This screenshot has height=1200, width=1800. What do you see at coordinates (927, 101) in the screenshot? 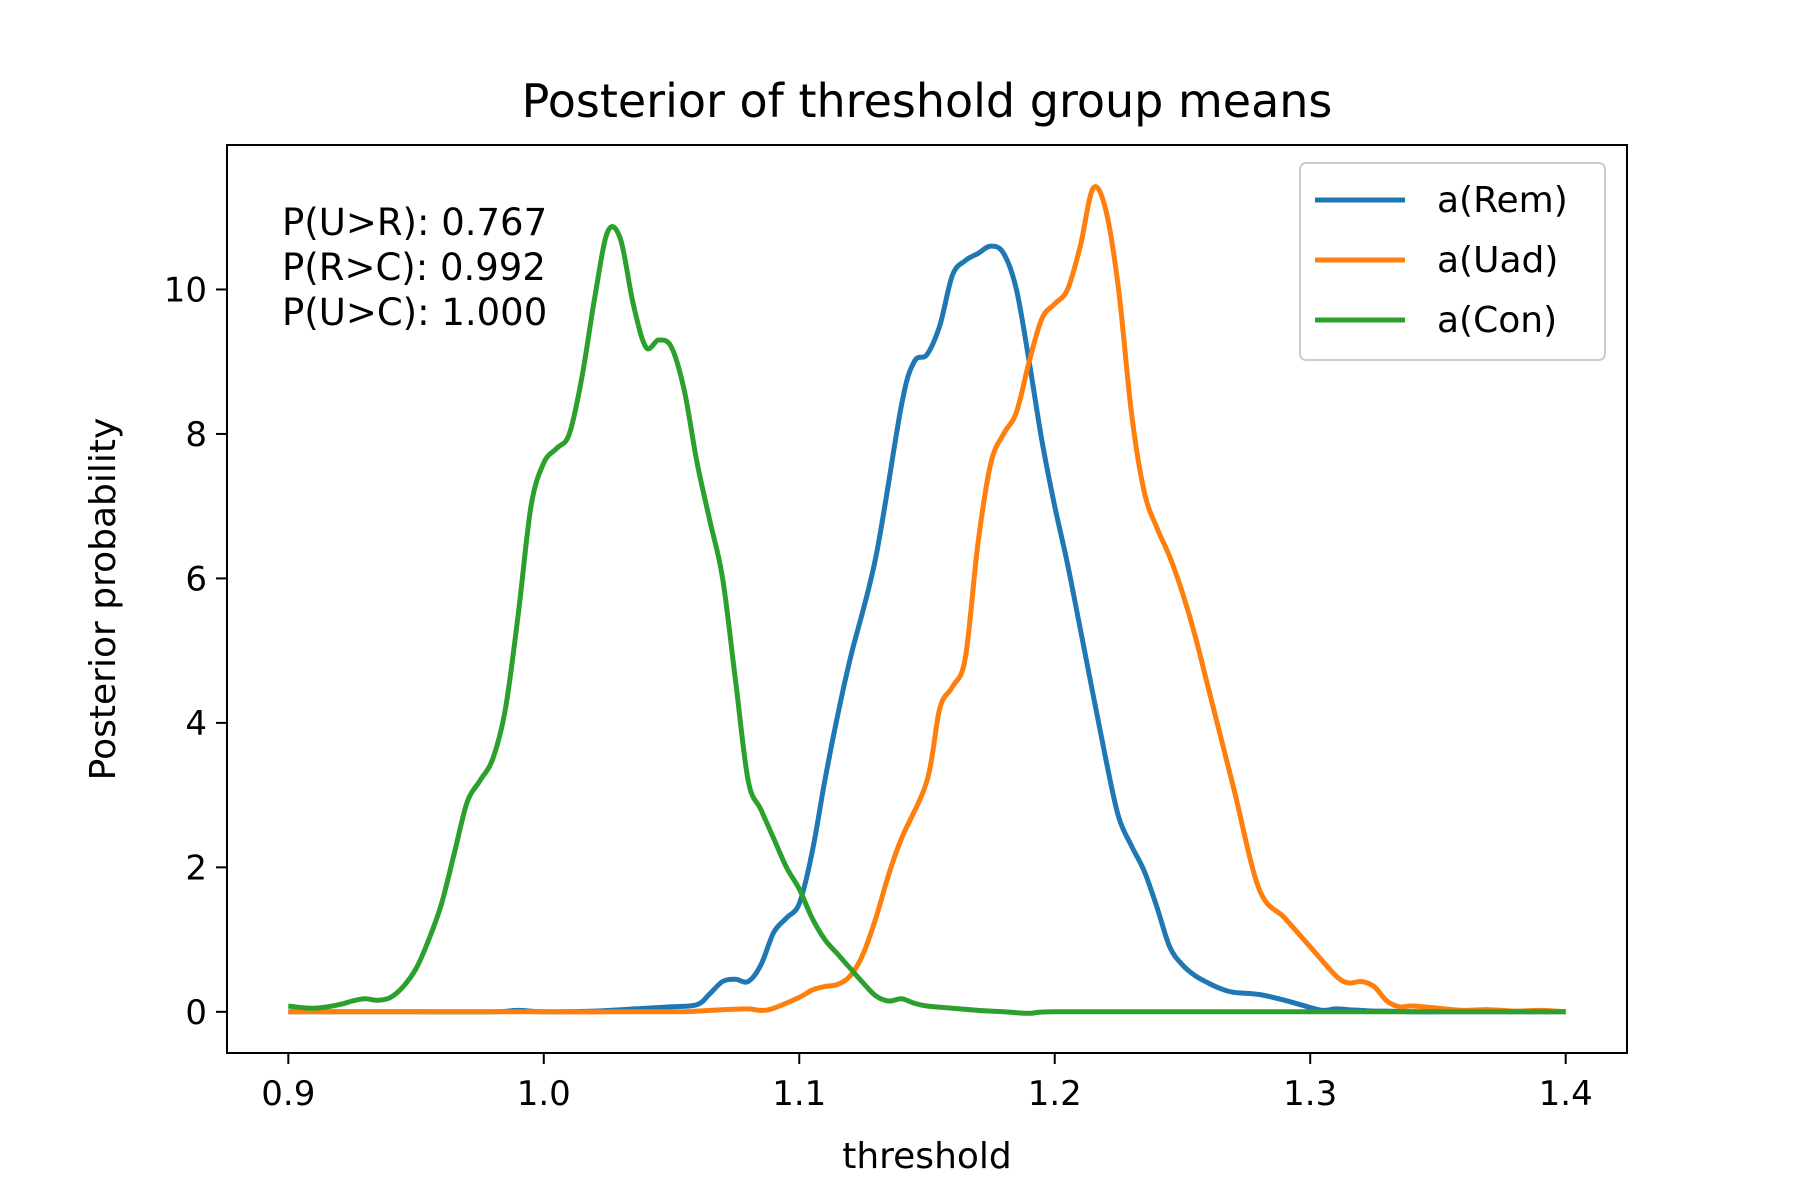
I see `chart-title: Posterior of threshold group means` at bounding box center [927, 101].